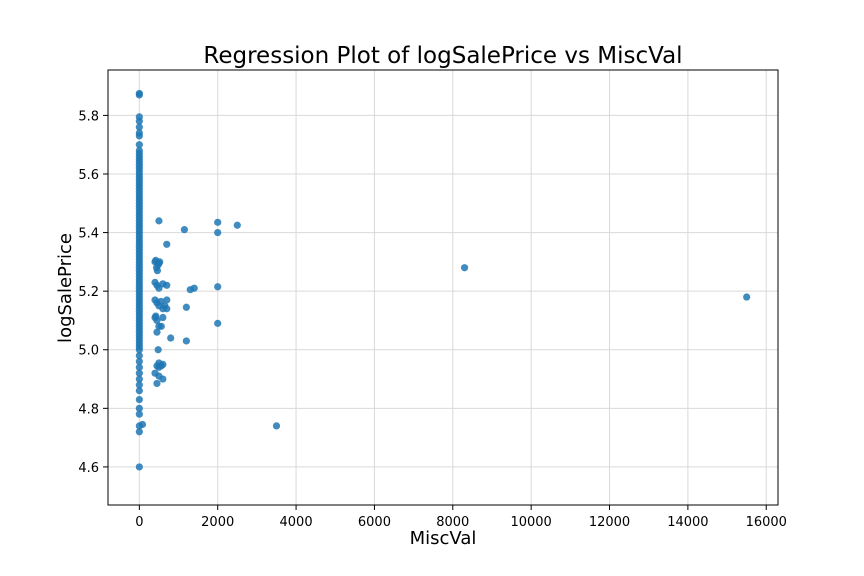 The height and width of the screenshot is (576, 864). I want to click on y-axis-ticks: 4.6 4.8 5.0 5.2 5.4 5.6 5.8, so click(93, 292).